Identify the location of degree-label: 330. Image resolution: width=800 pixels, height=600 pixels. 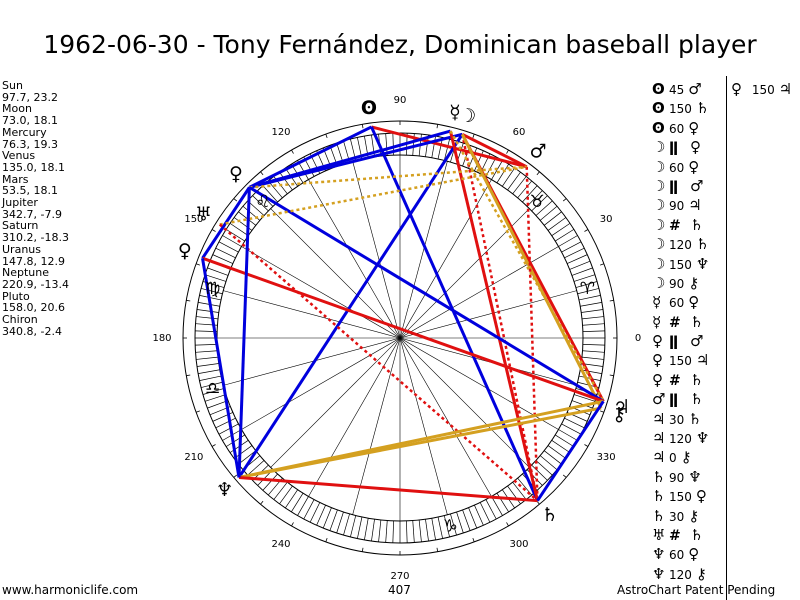
(606, 457).